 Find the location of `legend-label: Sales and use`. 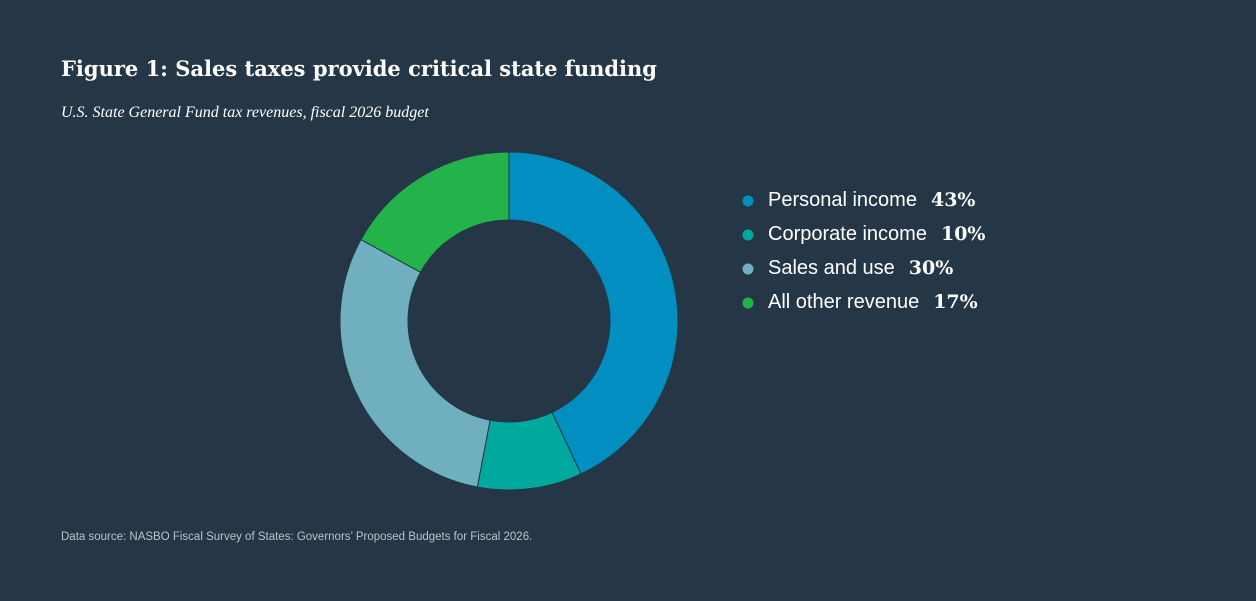

legend-label: Sales and use is located at coordinates (831, 268).